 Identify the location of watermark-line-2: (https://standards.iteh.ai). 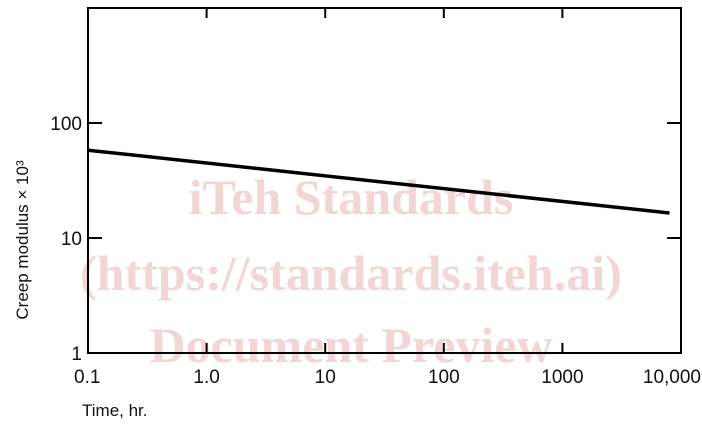
(351, 273).